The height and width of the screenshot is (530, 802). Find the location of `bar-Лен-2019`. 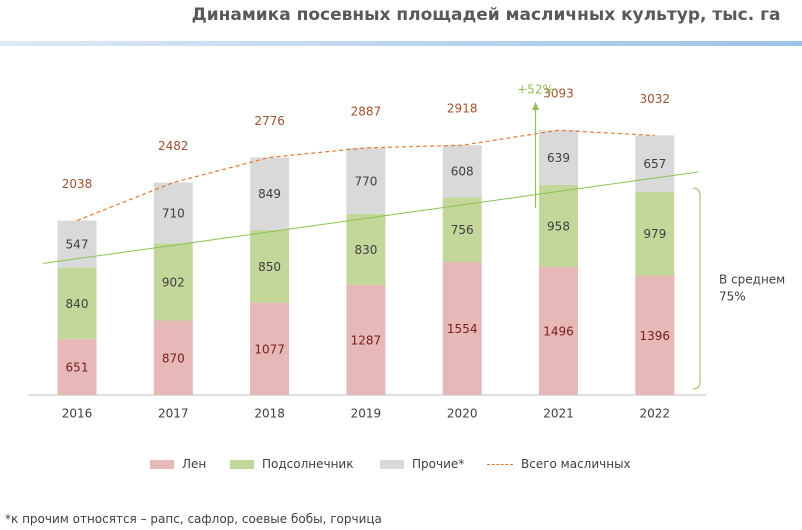

bar-Лен-2019 is located at coordinates (366, 339).